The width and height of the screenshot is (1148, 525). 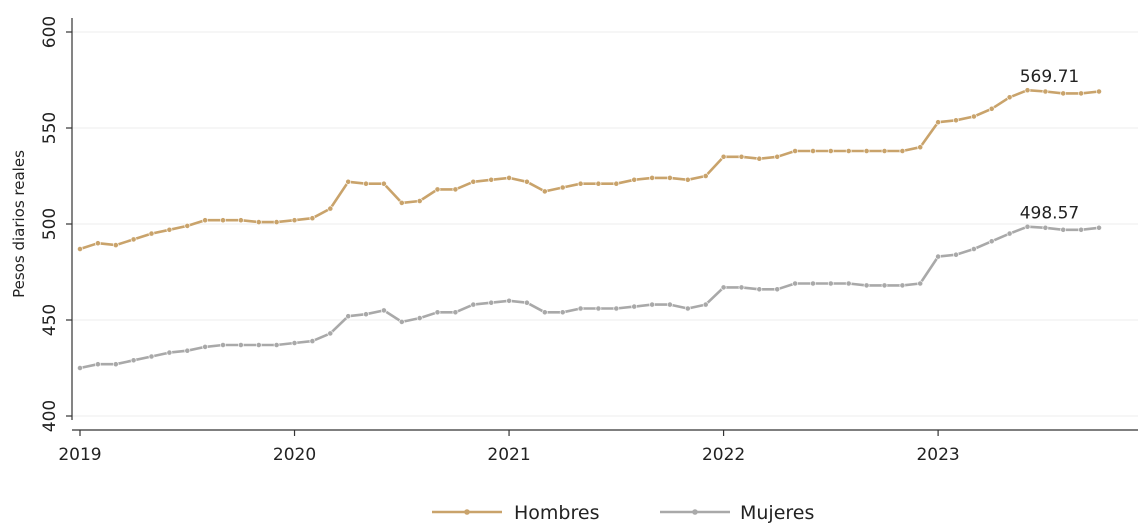 I want to click on x-tick-label: 2020, so click(x=294, y=455).